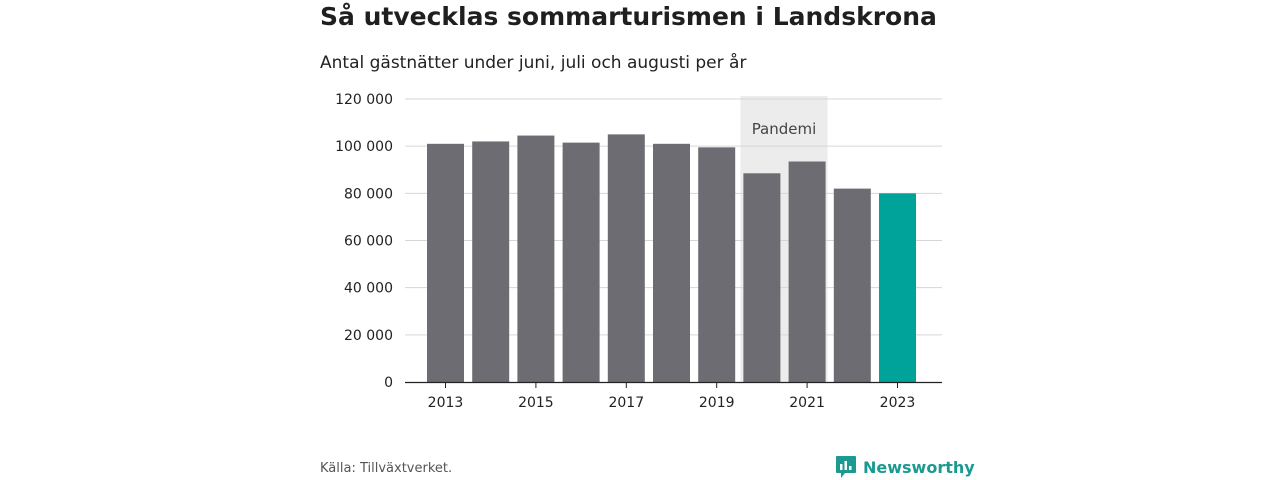  What do you see at coordinates (368, 336) in the screenshot?
I see `y-tick-label: 20 000` at bounding box center [368, 336].